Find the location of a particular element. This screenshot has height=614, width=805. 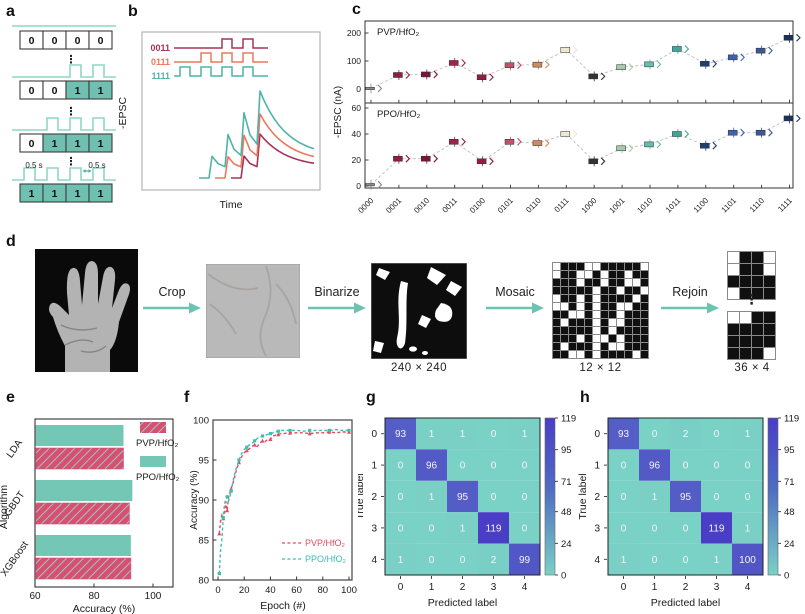

x-category-label: 0011 is located at coordinates (450, 205).